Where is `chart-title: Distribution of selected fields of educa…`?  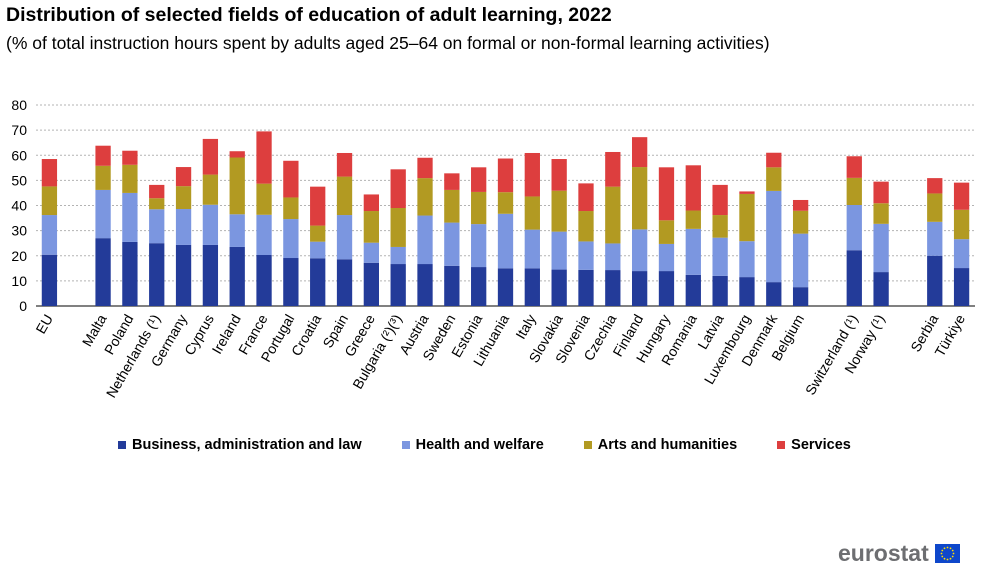
chart-title: Distribution of selected fields of educa… is located at coordinates (309, 15).